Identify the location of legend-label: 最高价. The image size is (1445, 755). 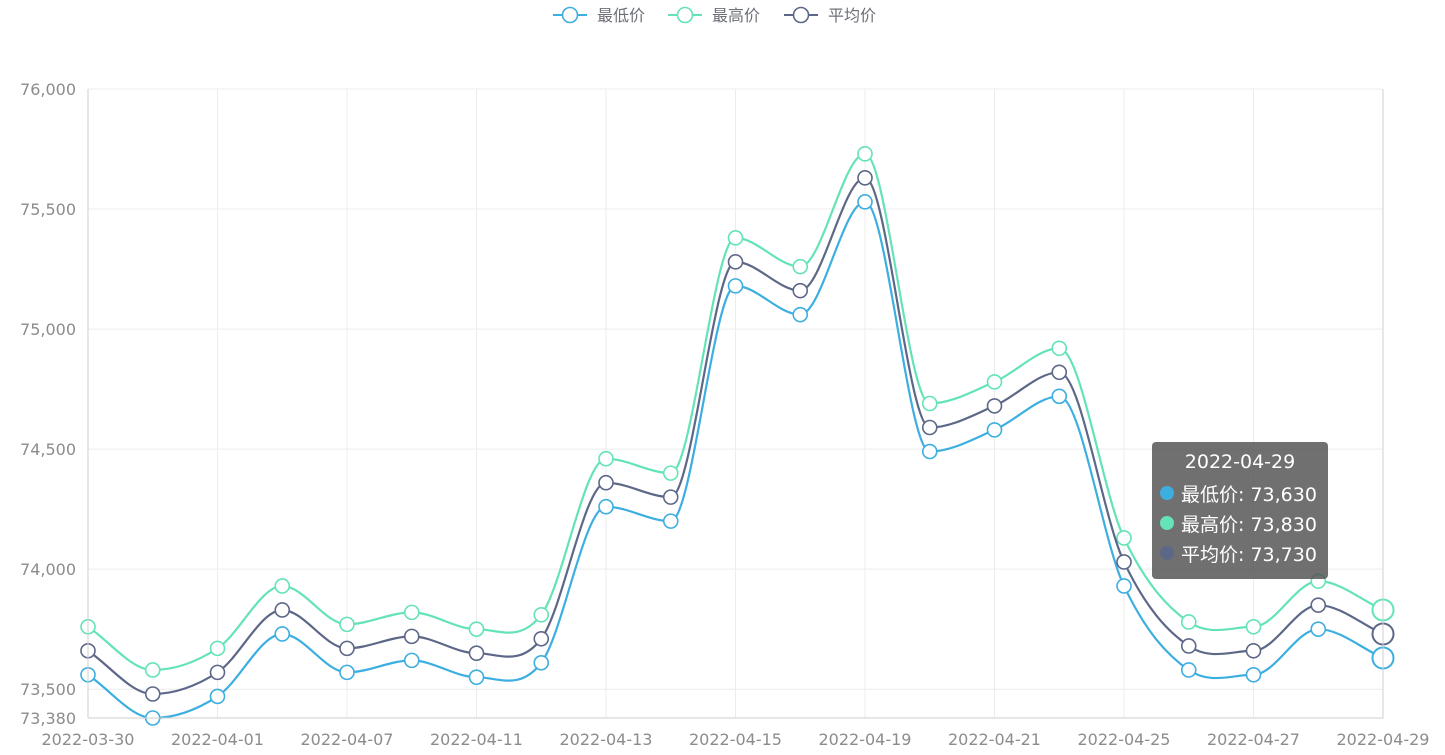
(736, 15).